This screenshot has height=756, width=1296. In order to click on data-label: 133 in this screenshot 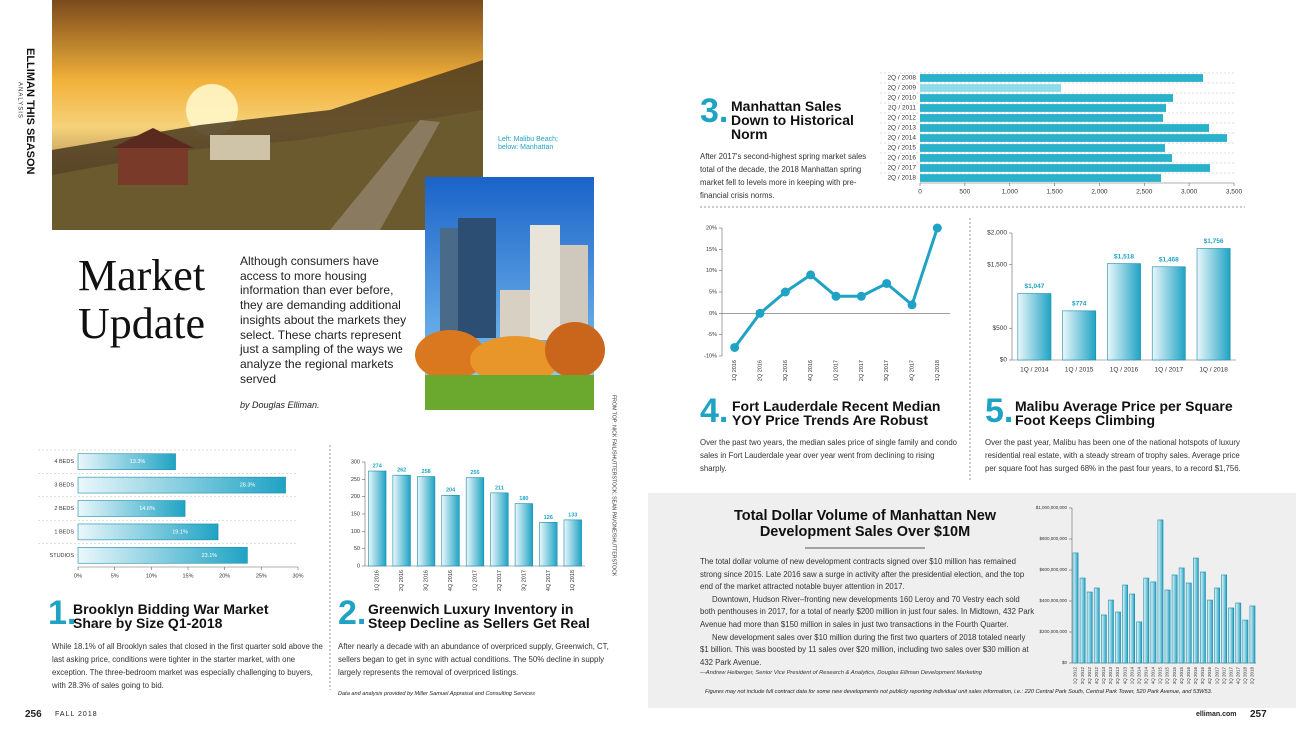, I will do `click(572, 515)`.